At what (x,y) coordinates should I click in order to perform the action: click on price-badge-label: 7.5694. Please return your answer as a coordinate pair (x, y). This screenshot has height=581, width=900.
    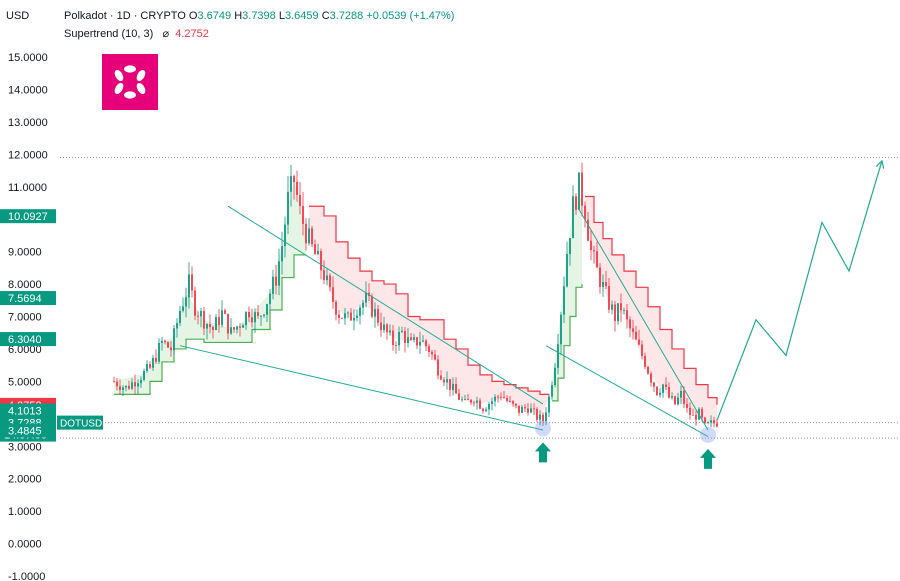
    Looking at the image, I should click on (25, 299).